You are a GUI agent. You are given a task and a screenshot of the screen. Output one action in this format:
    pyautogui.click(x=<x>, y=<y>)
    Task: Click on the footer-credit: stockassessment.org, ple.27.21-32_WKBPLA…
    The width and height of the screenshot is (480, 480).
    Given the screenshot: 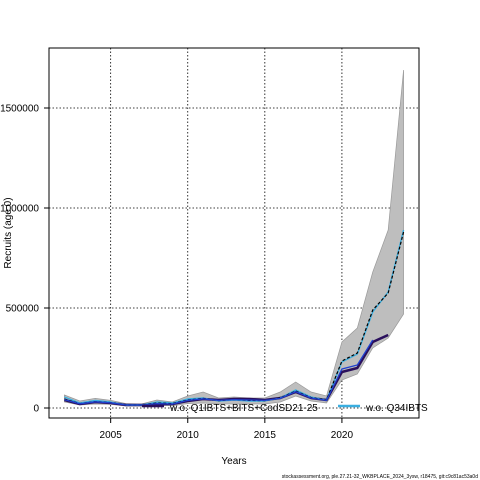 What is the action you would take?
    pyautogui.click(x=380, y=477)
    